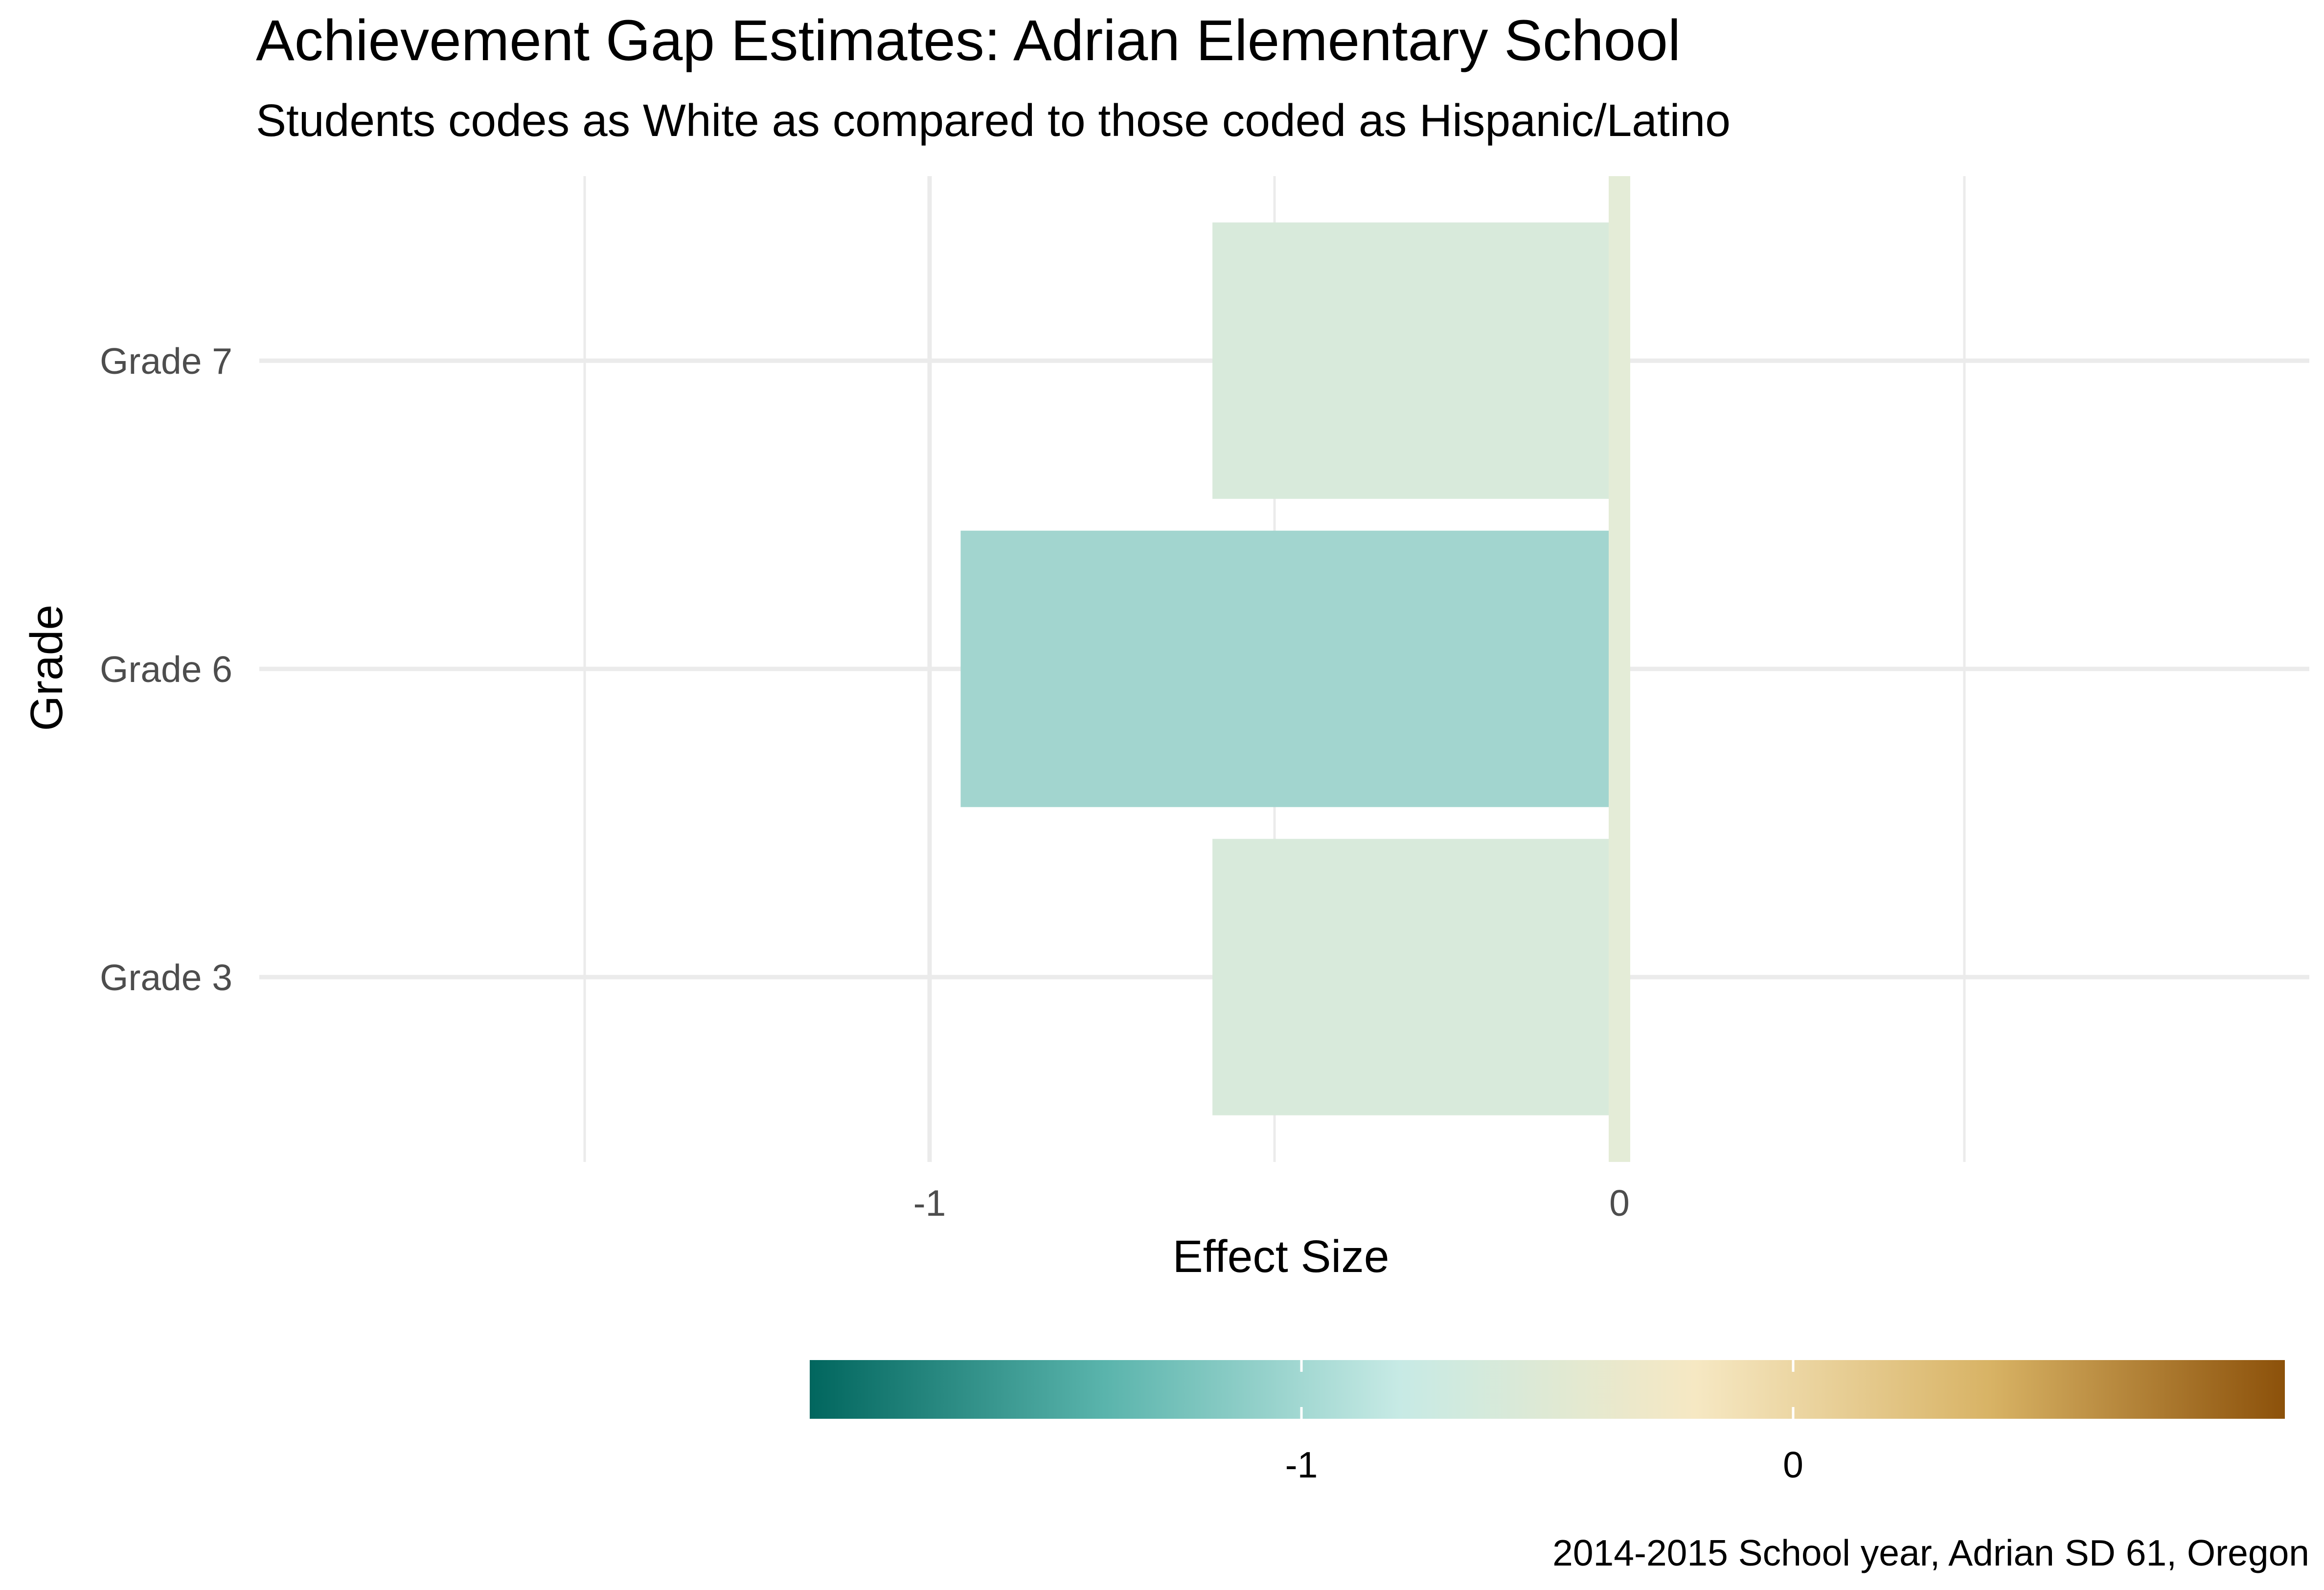  I want to click on y-tick-label: Grade 6, so click(166, 670).